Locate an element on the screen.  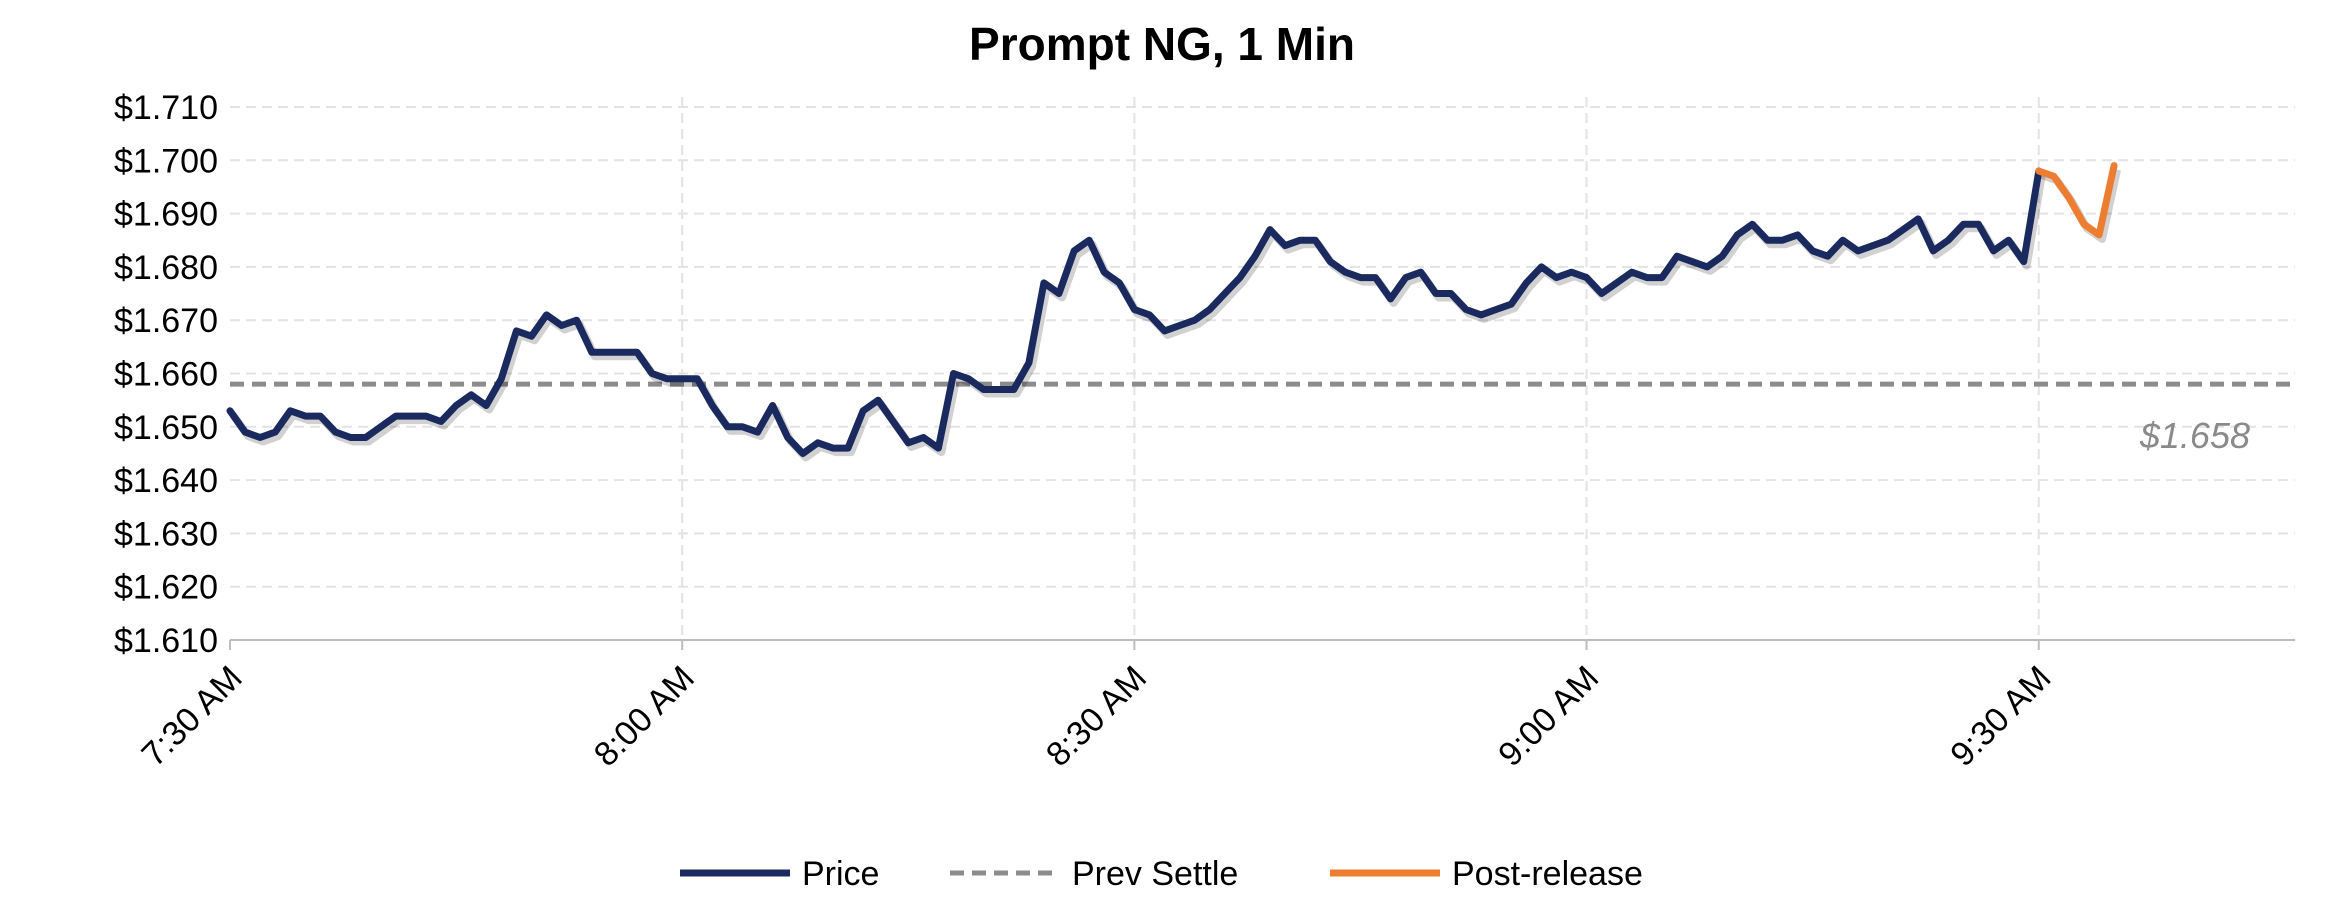
y-tick-label: $1.620 is located at coordinates (166, 588).